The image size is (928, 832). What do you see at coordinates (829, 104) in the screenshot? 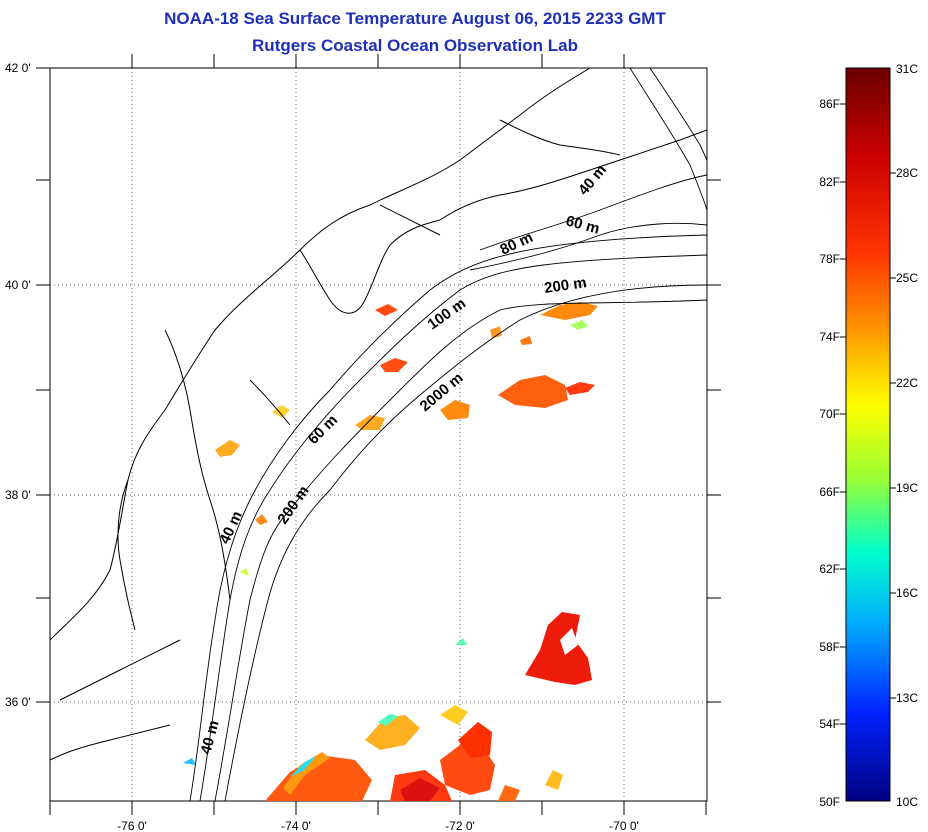
I see `colorbar-label-f: 86F` at bounding box center [829, 104].